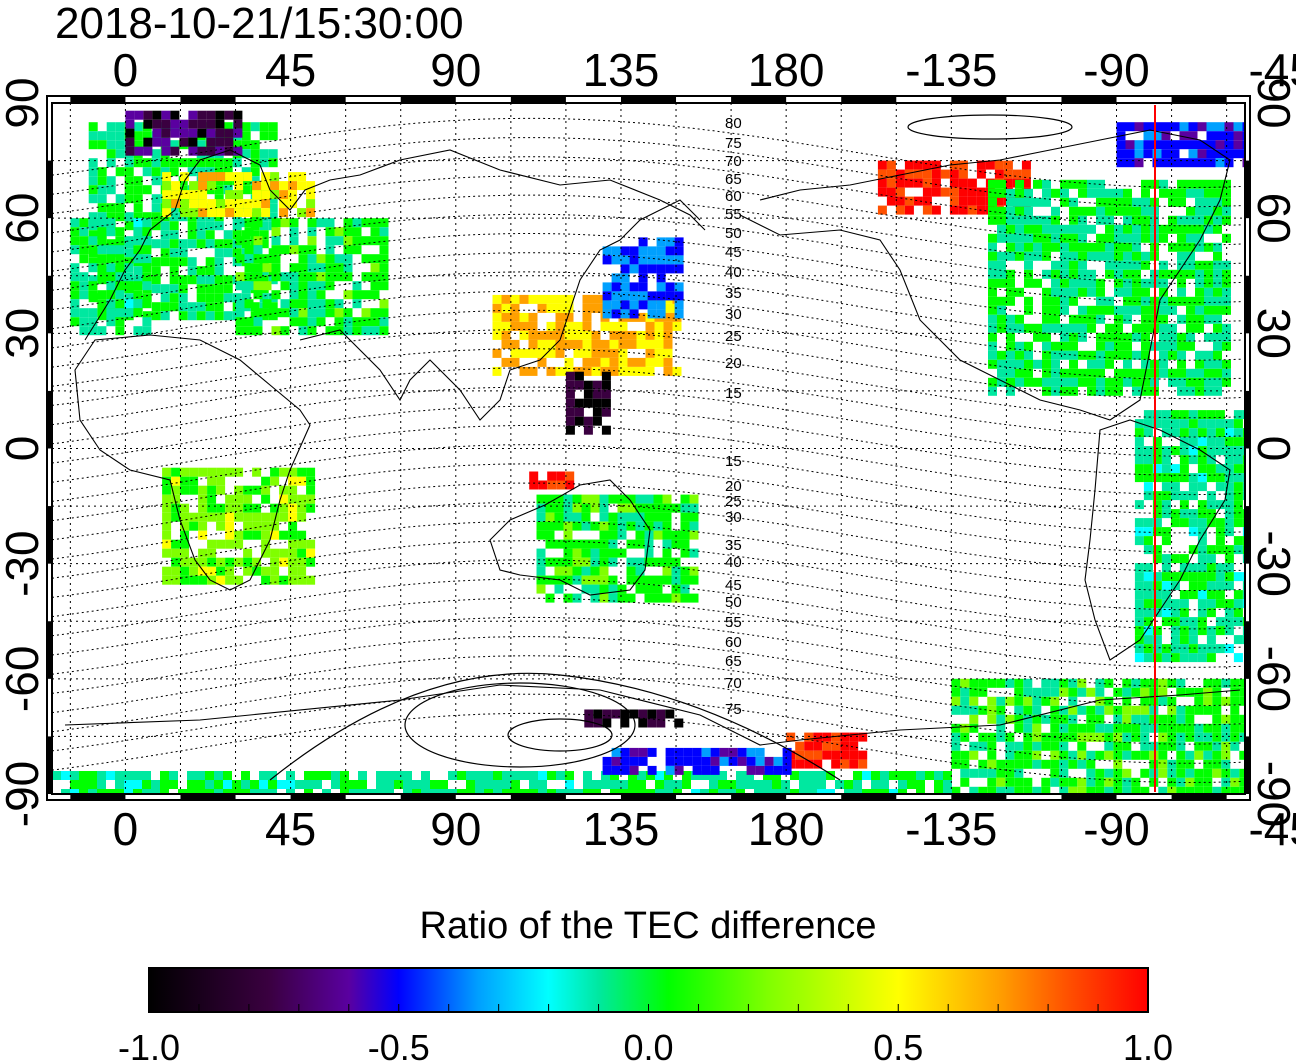 Image resolution: width=1296 pixels, height=1064 pixels. What do you see at coordinates (1089, 797) in the screenshot?
I see `frame-bar-bottom` at bounding box center [1089, 797].